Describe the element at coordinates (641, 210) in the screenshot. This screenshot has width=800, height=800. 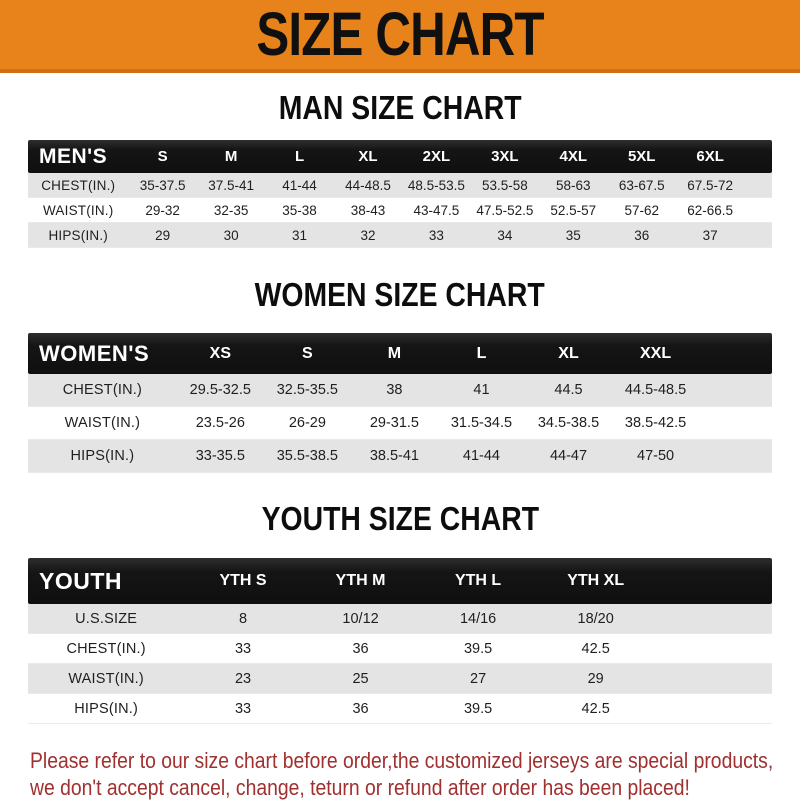
I see `size-cell: 57-62` at that location.